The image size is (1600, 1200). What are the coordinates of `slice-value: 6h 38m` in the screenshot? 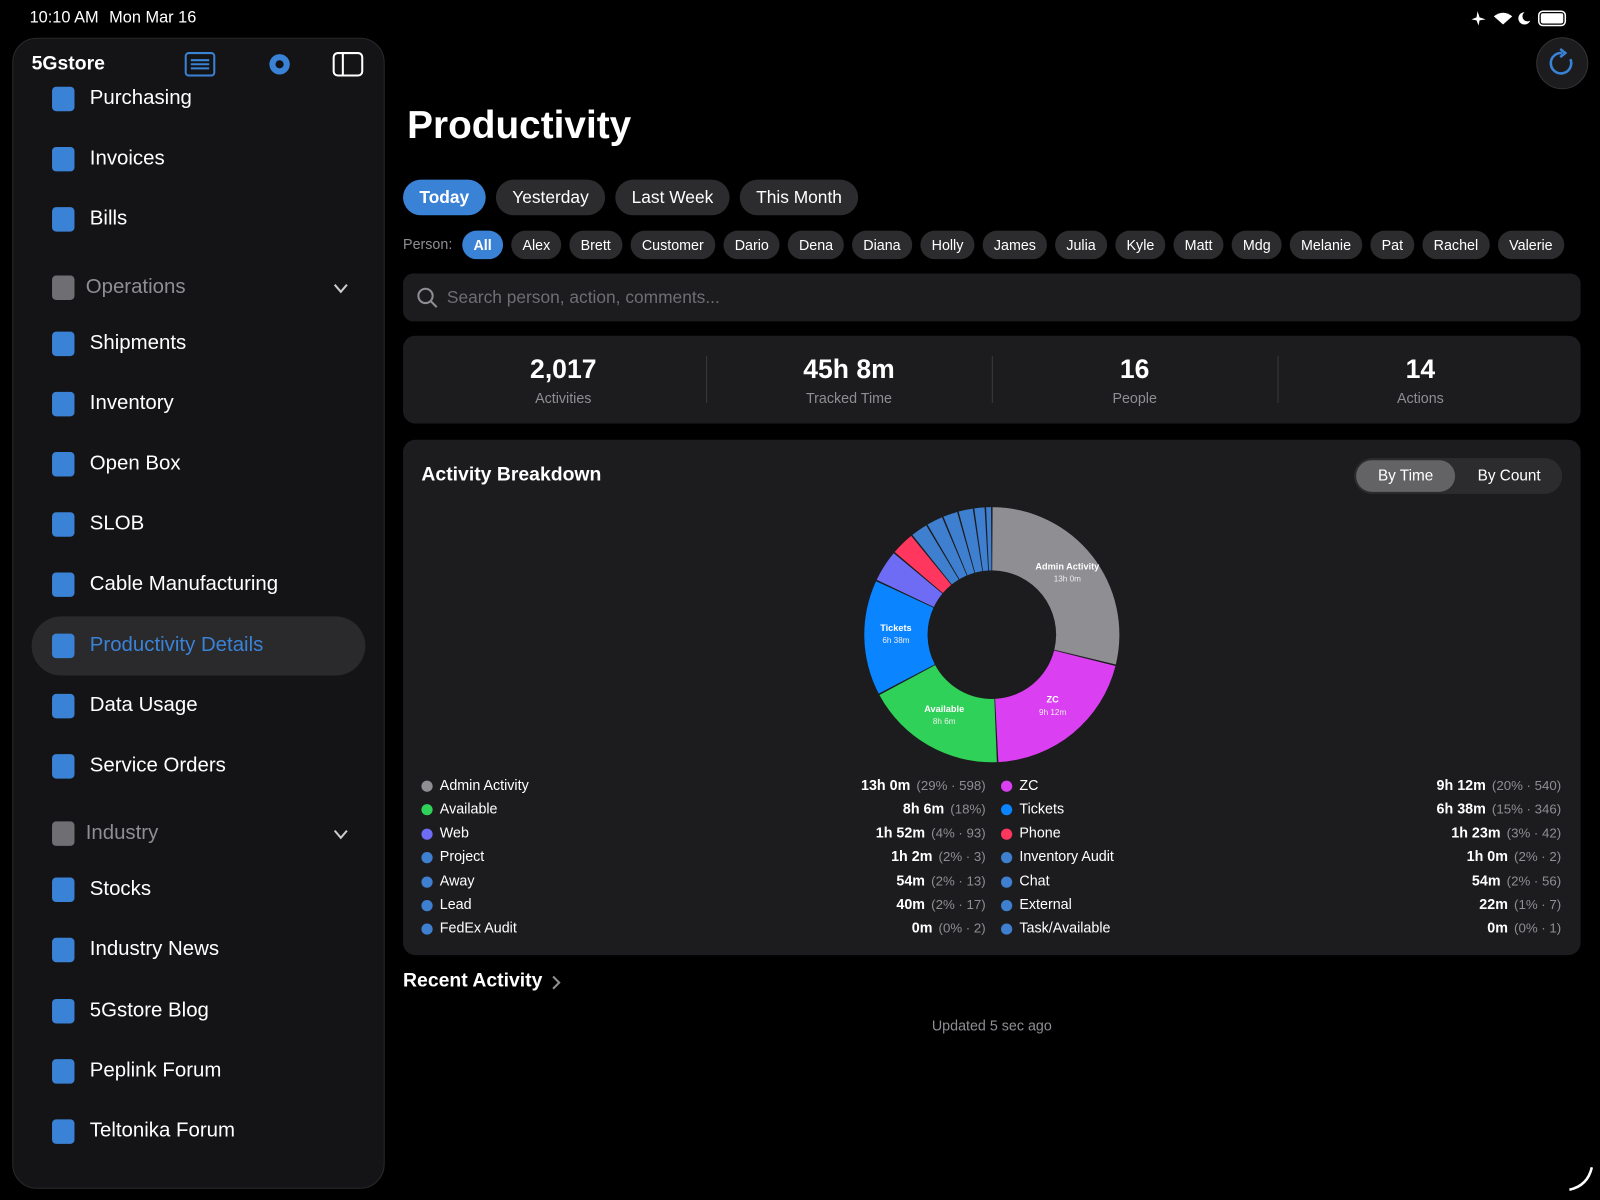 It's located at (895, 640).